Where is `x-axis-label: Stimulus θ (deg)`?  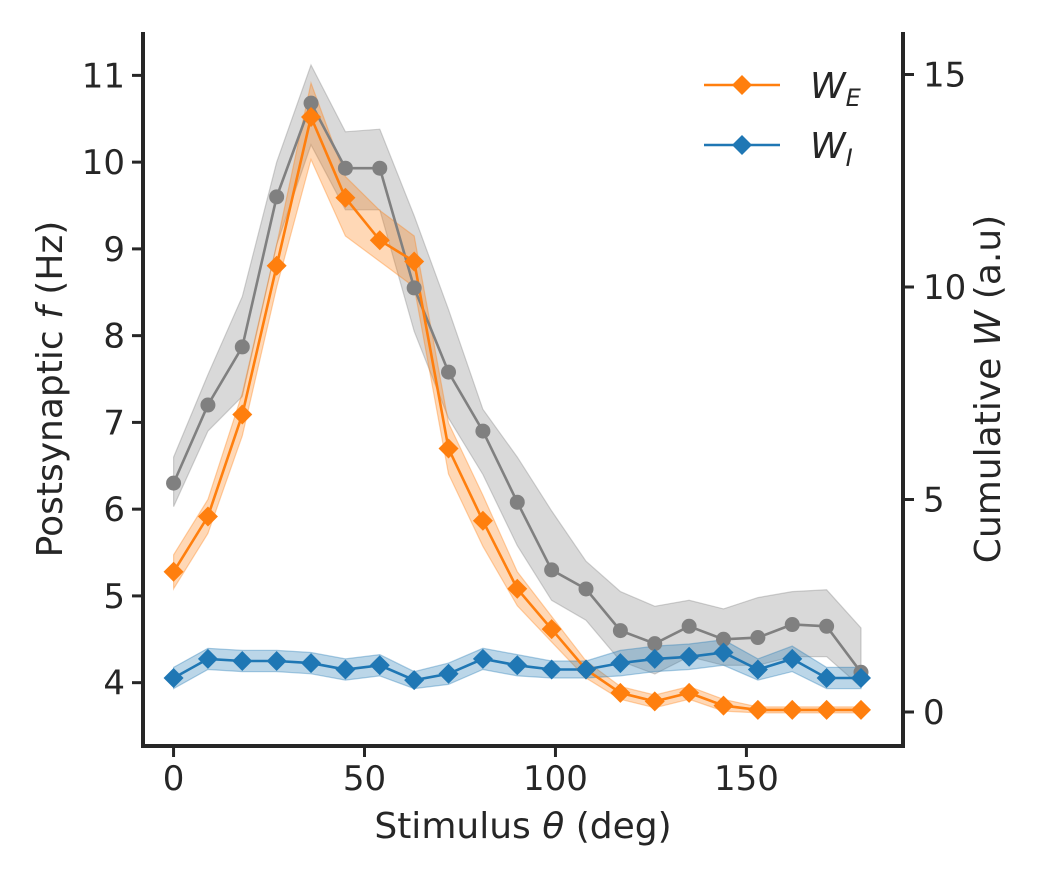
x-axis-label: Stimulus θ (deg) is located at coordinates (522, 826).